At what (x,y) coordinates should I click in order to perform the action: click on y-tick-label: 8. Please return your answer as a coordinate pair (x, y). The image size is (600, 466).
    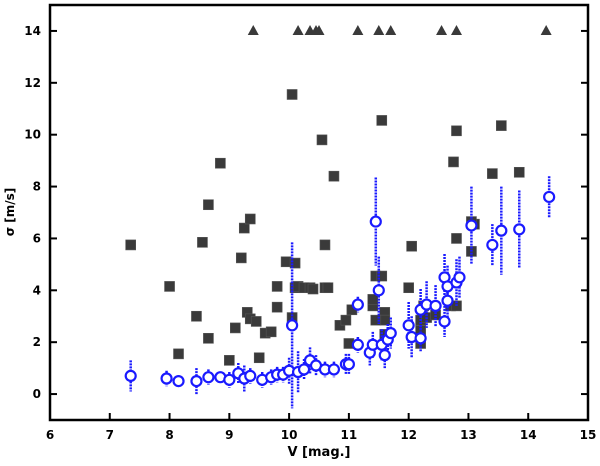
    Looking at the image, I should click on (37, 187).